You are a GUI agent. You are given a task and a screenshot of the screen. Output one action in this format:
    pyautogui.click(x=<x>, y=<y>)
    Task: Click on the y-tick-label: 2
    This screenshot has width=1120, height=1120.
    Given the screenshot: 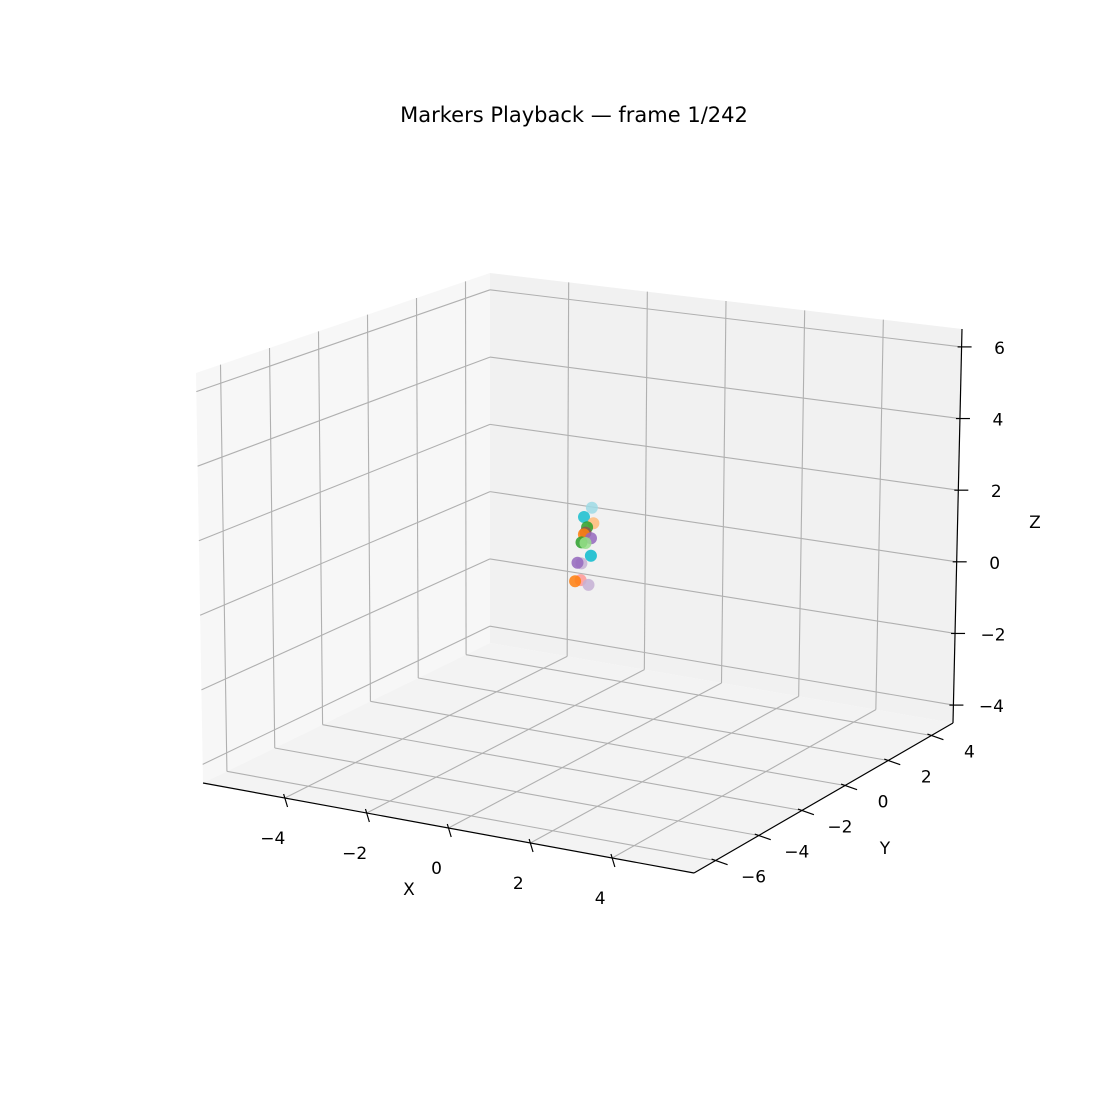 What is the action you would take?
    pyautogui.click(x=926, y=778)
    